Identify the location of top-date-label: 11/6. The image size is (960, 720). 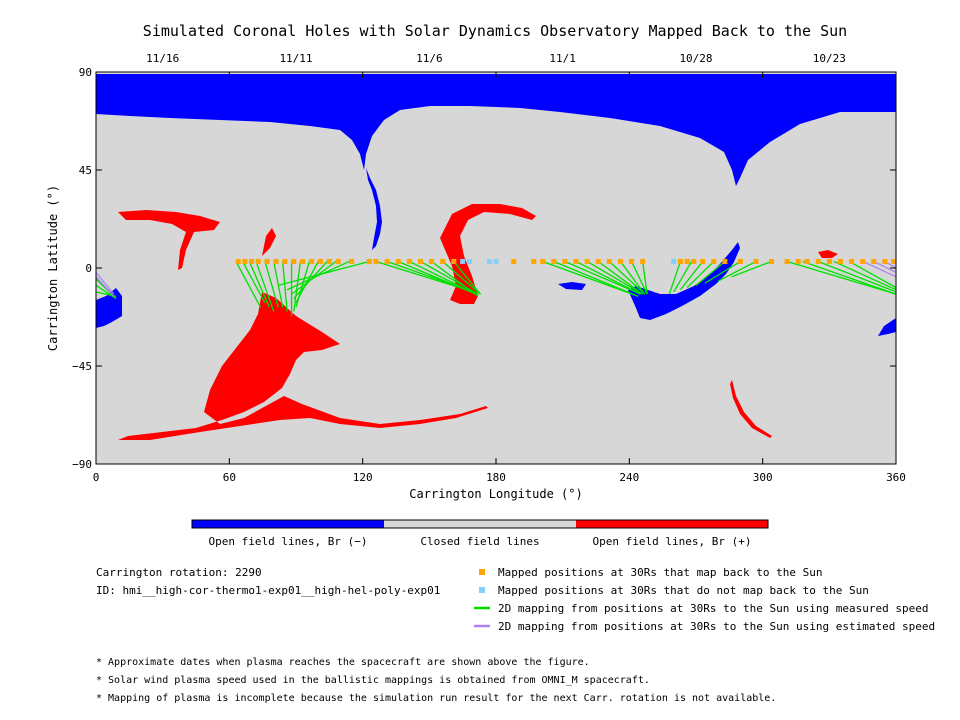
(429, 58).